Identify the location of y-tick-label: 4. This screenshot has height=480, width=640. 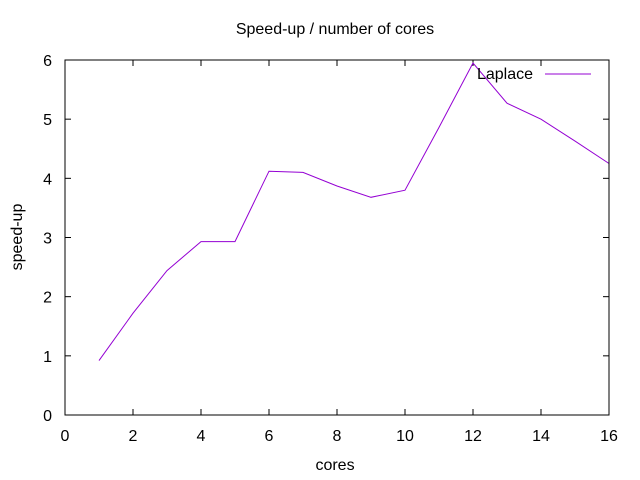
(47, 179).